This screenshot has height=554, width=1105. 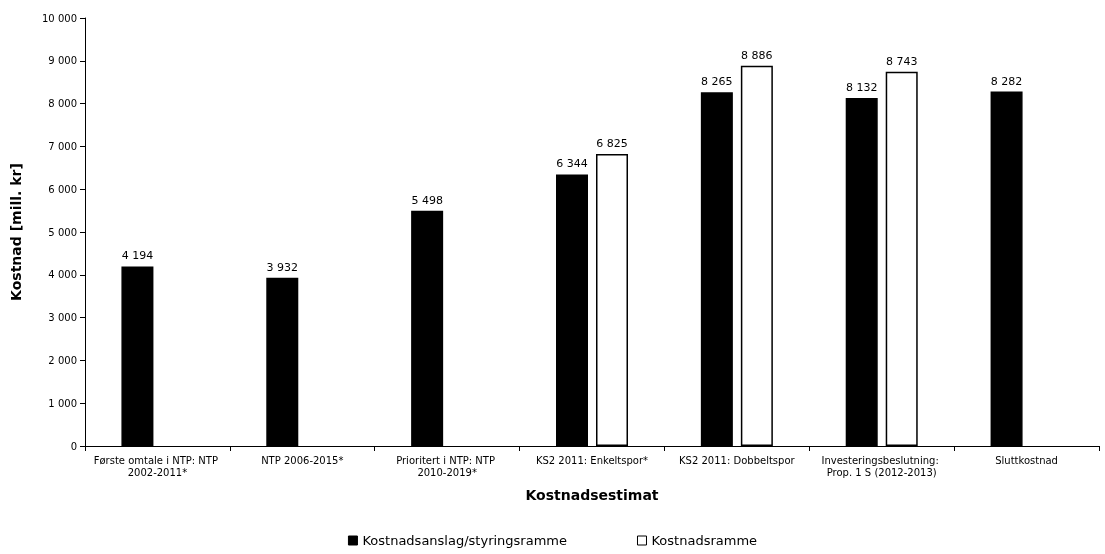 I want to click on y-tick-label: 10 000, so click(x=59, y=18).